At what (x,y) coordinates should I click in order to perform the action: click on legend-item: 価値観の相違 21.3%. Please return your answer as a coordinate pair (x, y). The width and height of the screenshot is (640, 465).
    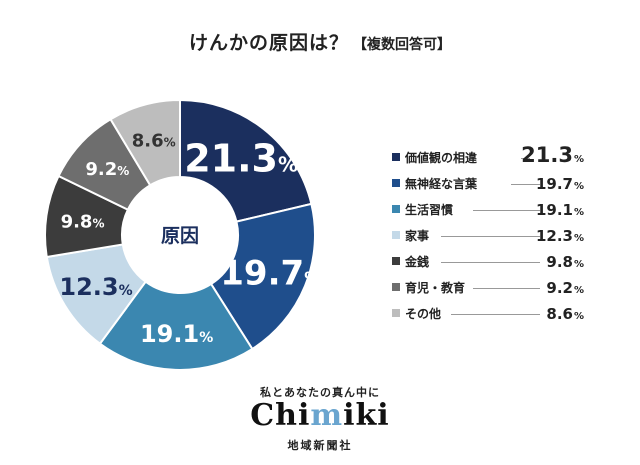
    Looking at the image, I should click on (492, 155).